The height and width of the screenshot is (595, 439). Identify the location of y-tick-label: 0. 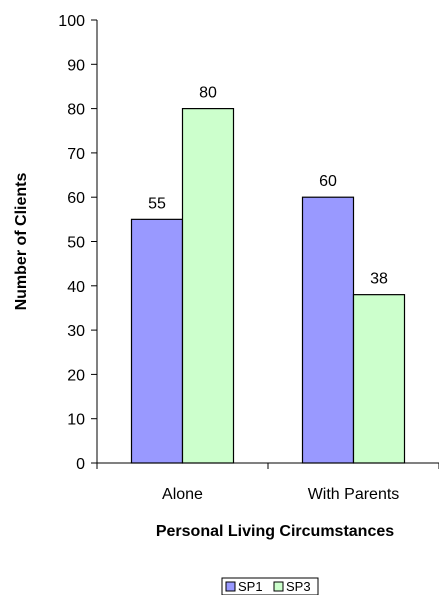
(80, 464).